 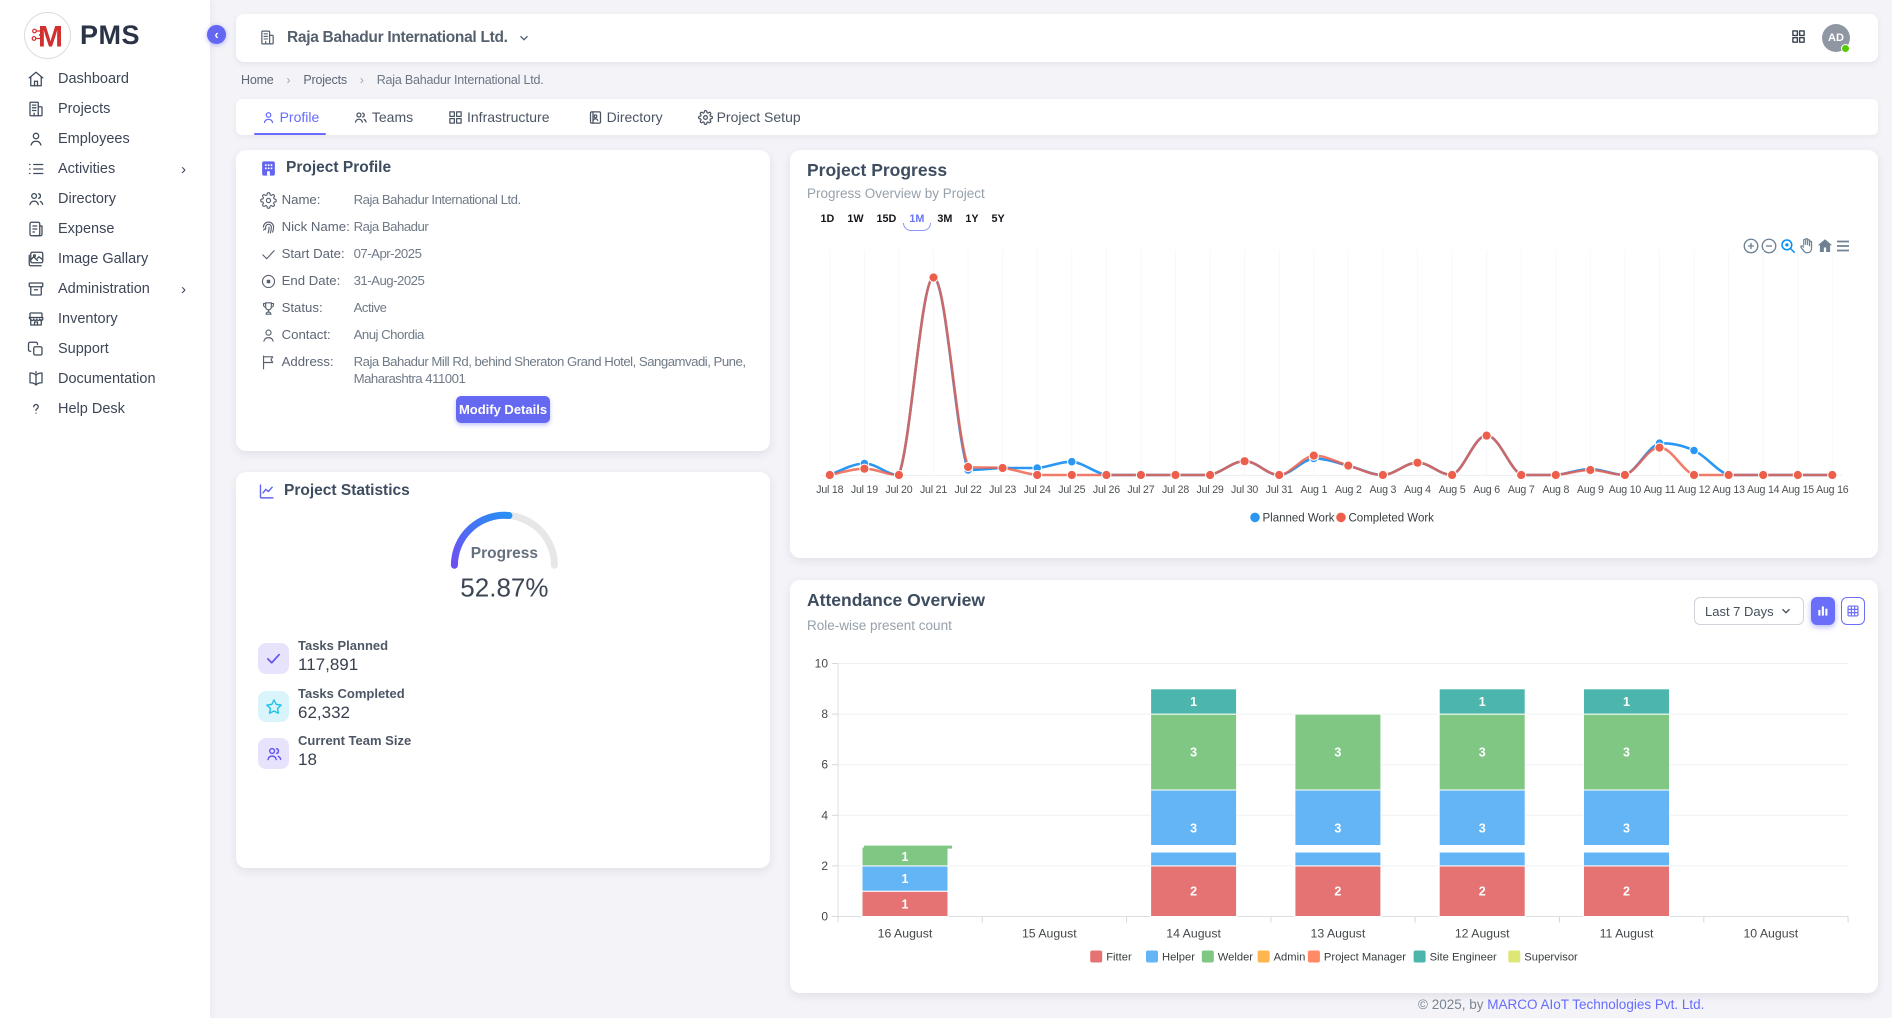 What do you see at coordinates (1660, 490) in the screenshot?
I see `svg-text: Aug 11` at bounding box center [1660, 490].